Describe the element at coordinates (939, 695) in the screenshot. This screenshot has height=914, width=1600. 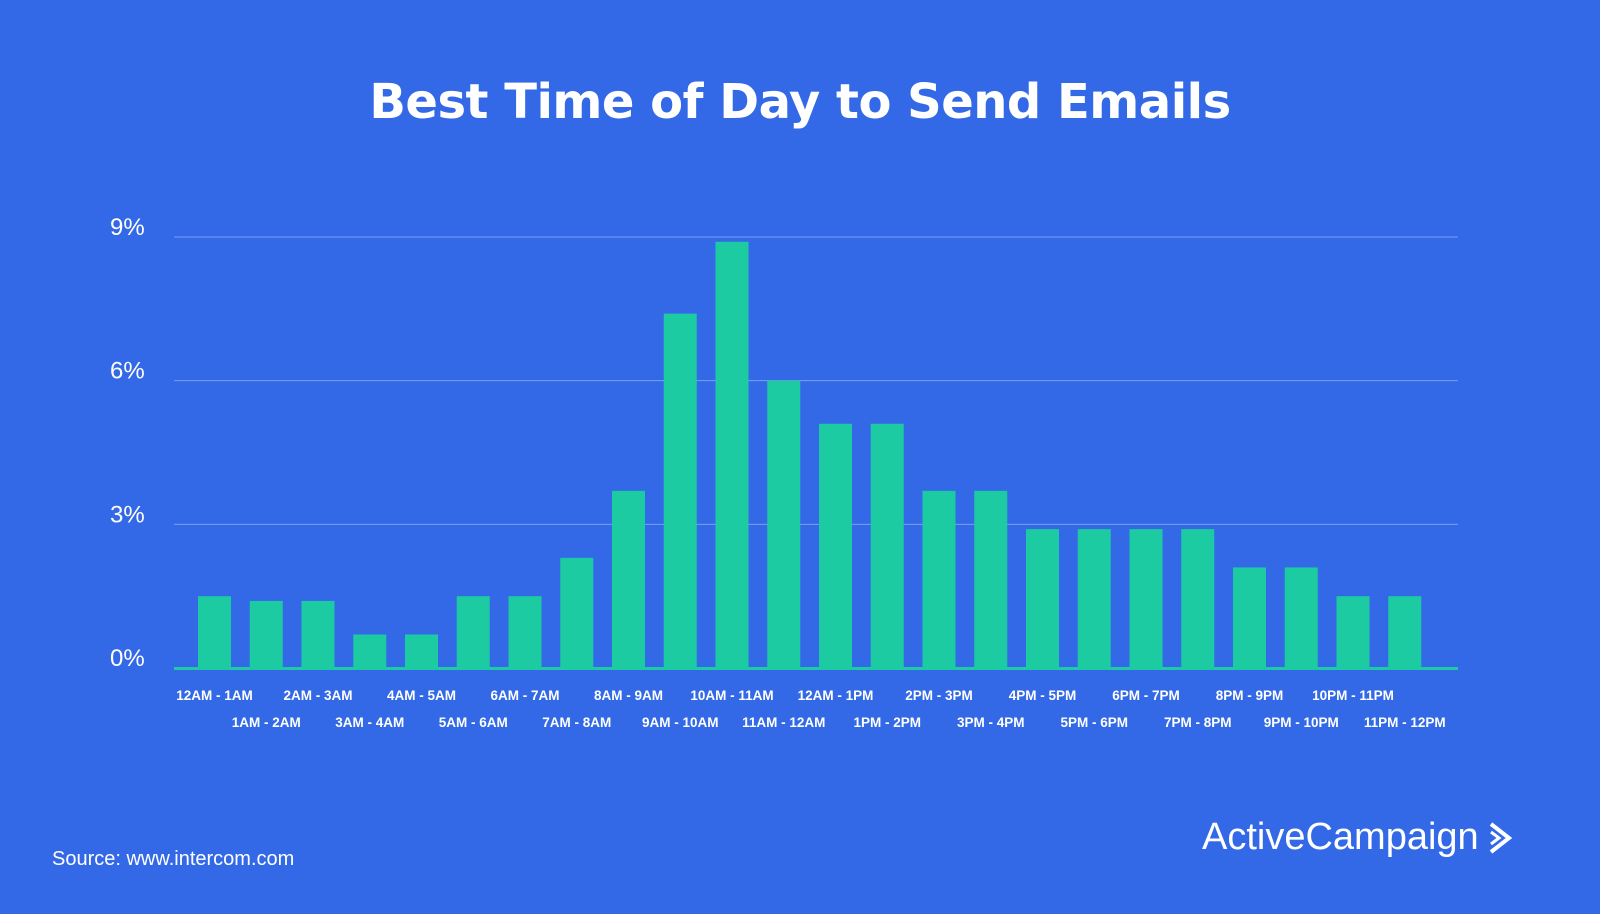
I see `x-tick-label: 2PM - 3PM` at that location.